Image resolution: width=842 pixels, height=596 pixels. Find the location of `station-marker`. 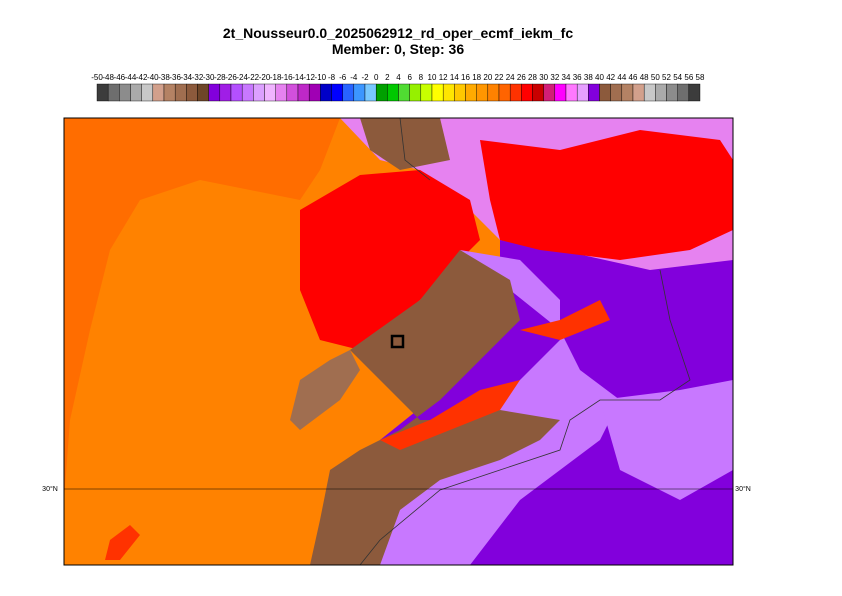

station-marker is located at coordinates (397, 341).